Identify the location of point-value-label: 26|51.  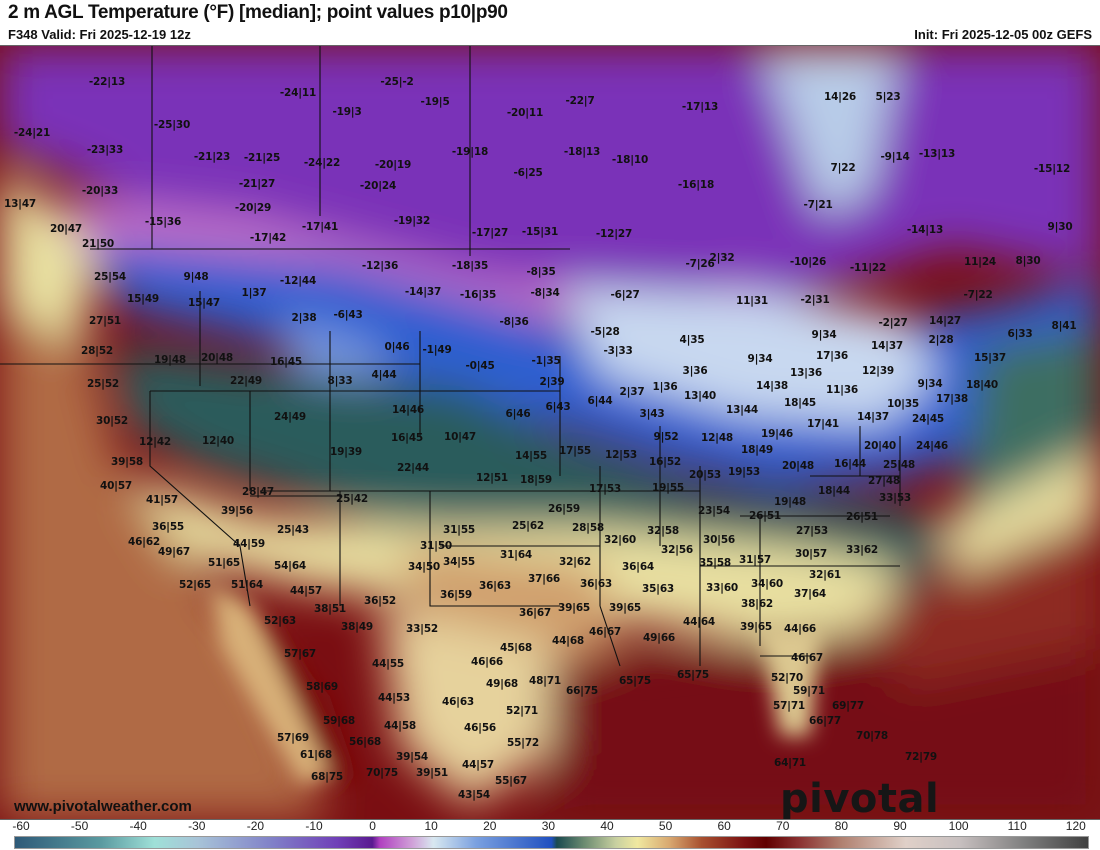
(862, 517).